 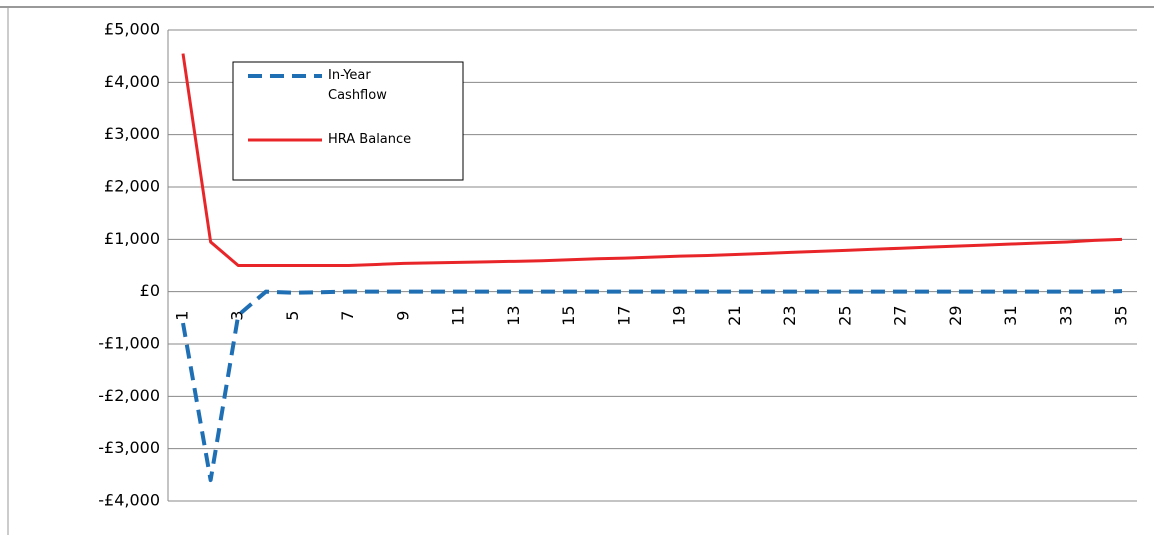 I want to click on y-tick-label: £5,000, so click(x=132, y=29).